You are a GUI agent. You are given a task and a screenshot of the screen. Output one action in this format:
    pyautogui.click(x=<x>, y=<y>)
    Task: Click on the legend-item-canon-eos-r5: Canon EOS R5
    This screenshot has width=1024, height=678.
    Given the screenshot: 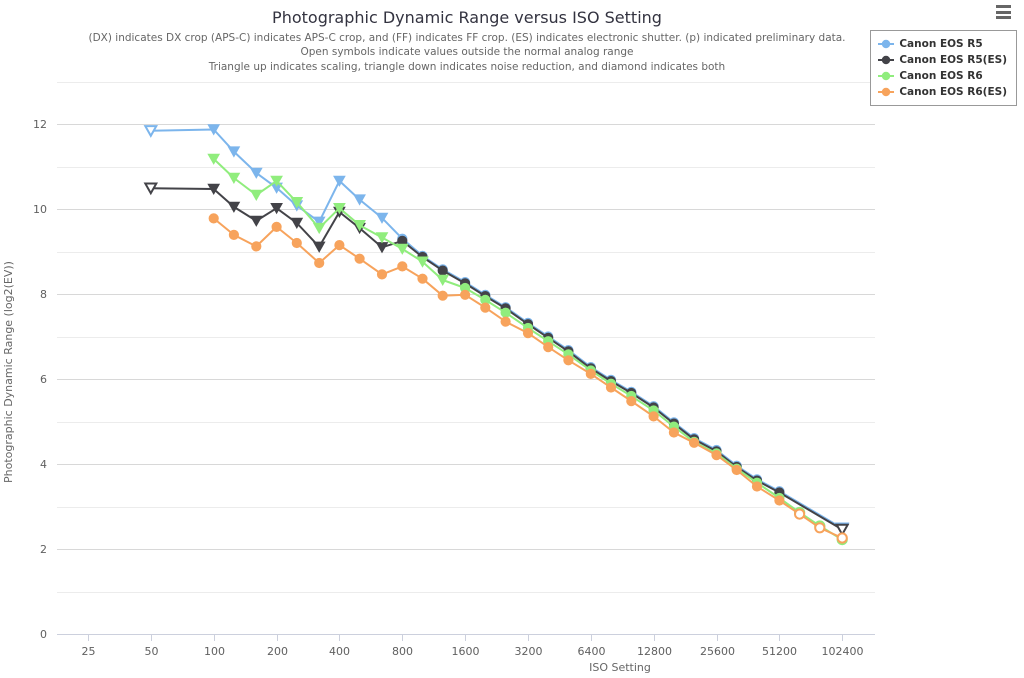 What is the action you would take?
    pyautogui.click(x=942, y=44)
    